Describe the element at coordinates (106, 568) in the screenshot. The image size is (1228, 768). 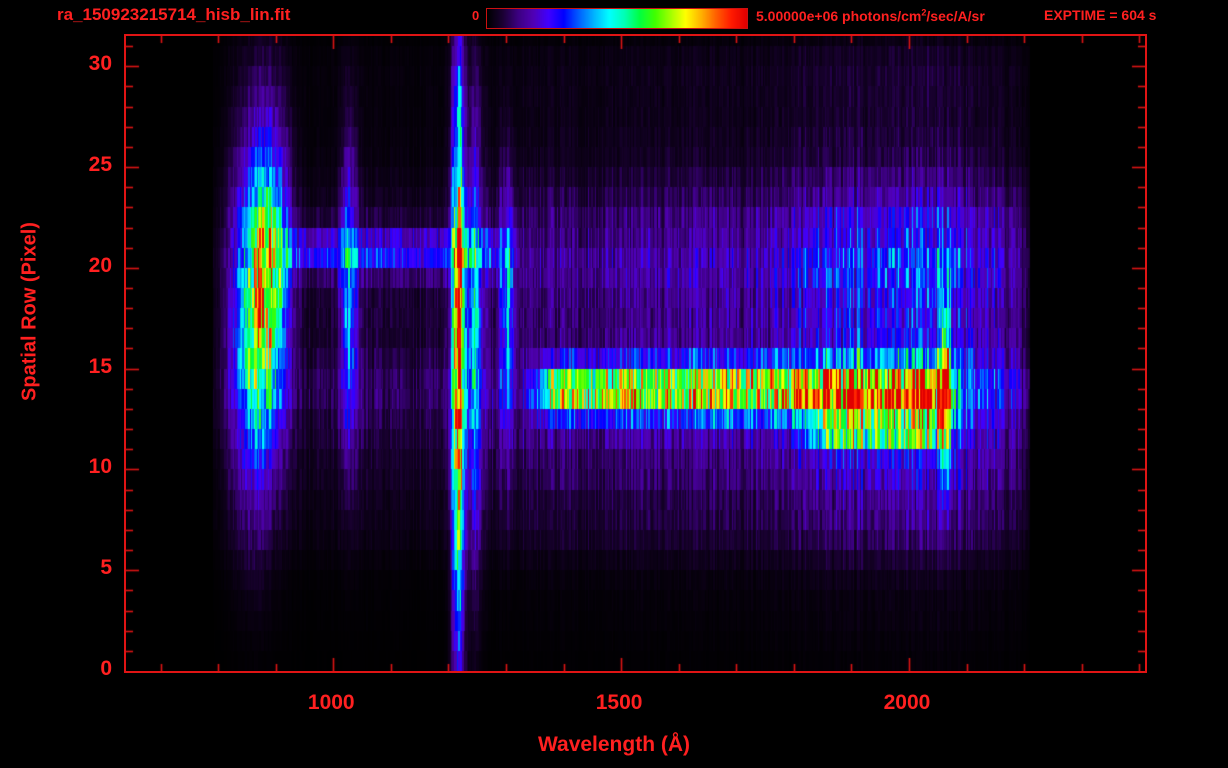
I see `y-tick-label: 5` at that location.